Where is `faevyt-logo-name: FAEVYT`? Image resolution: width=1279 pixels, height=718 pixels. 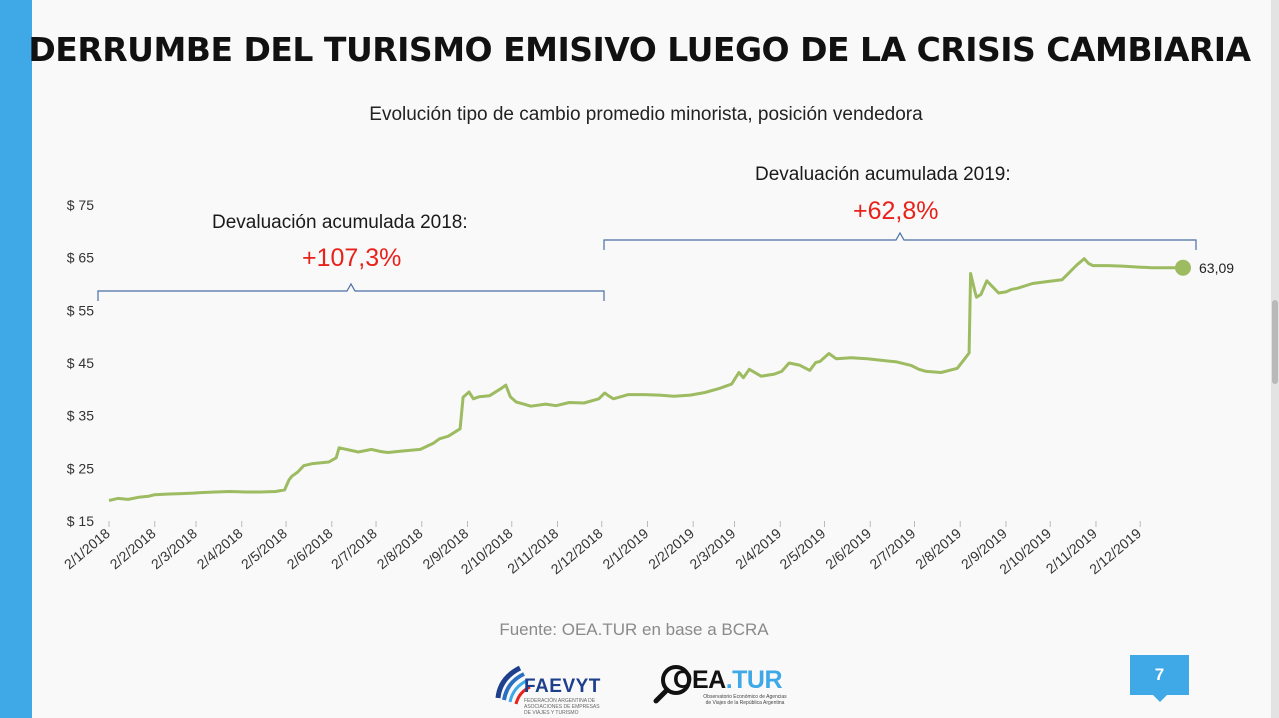
faevyt-logo-name: FAEVYT is located at coordinates (562, 686).